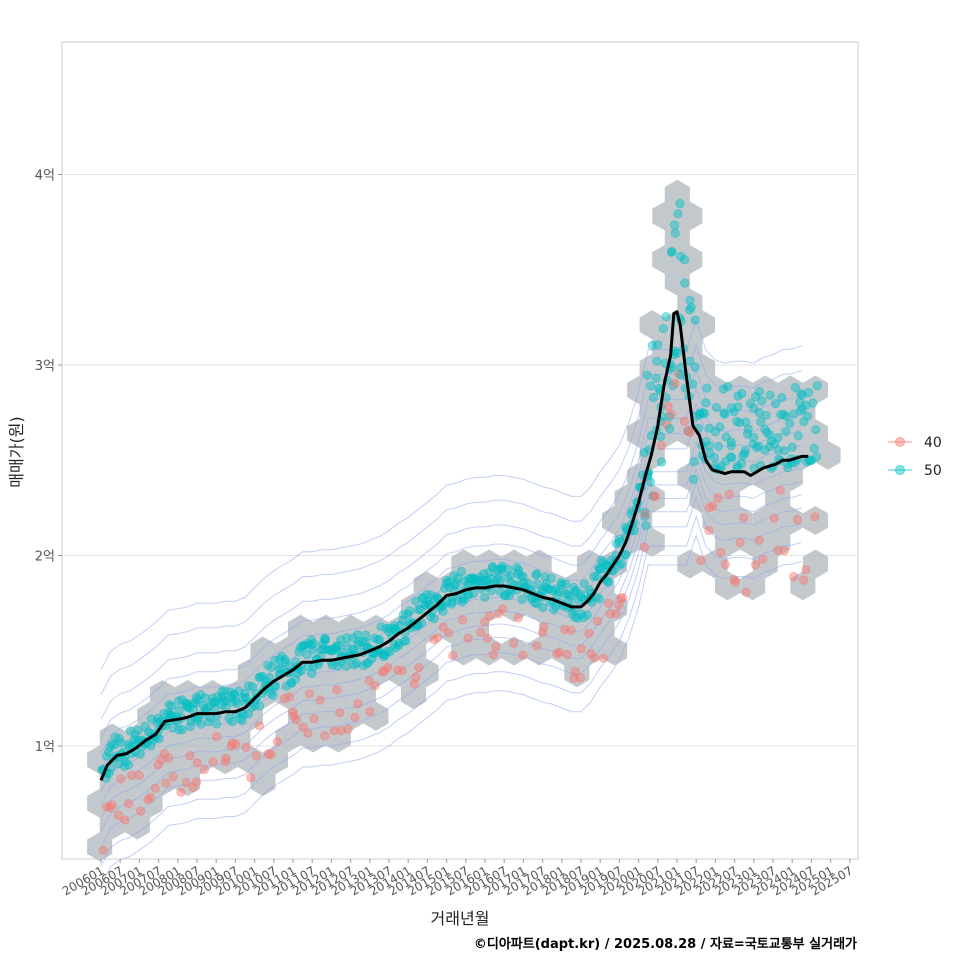 The height and width of the screenshot is (960, 960). What do you see at coordinates (460, 918) in the screenshot?
I see `x-axis-title: 거래년월` at bounding box center [460, 918].